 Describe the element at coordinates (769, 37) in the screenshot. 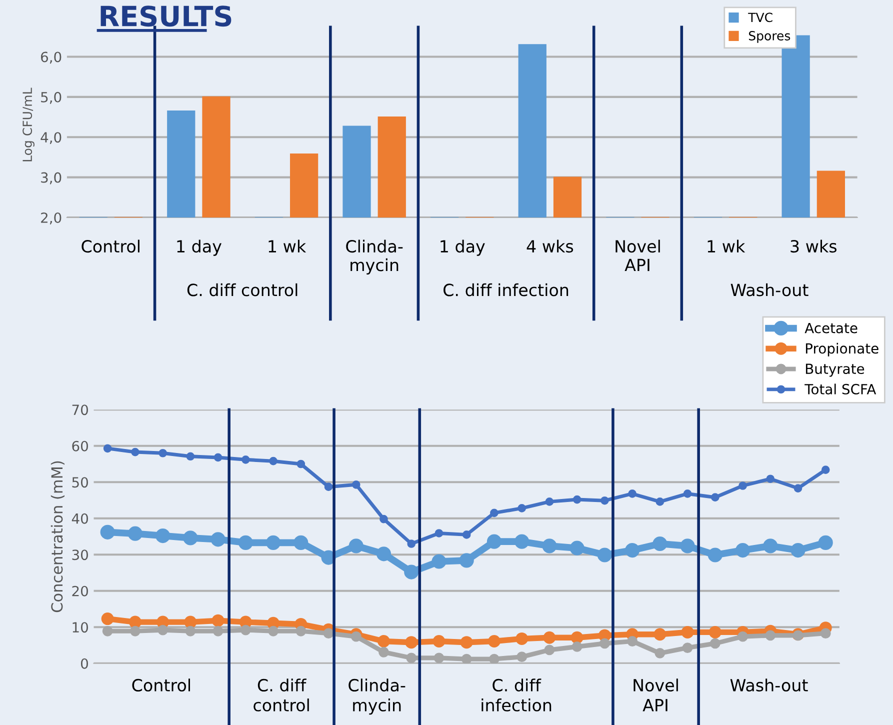

I see `legend-label: Spores` at that location.